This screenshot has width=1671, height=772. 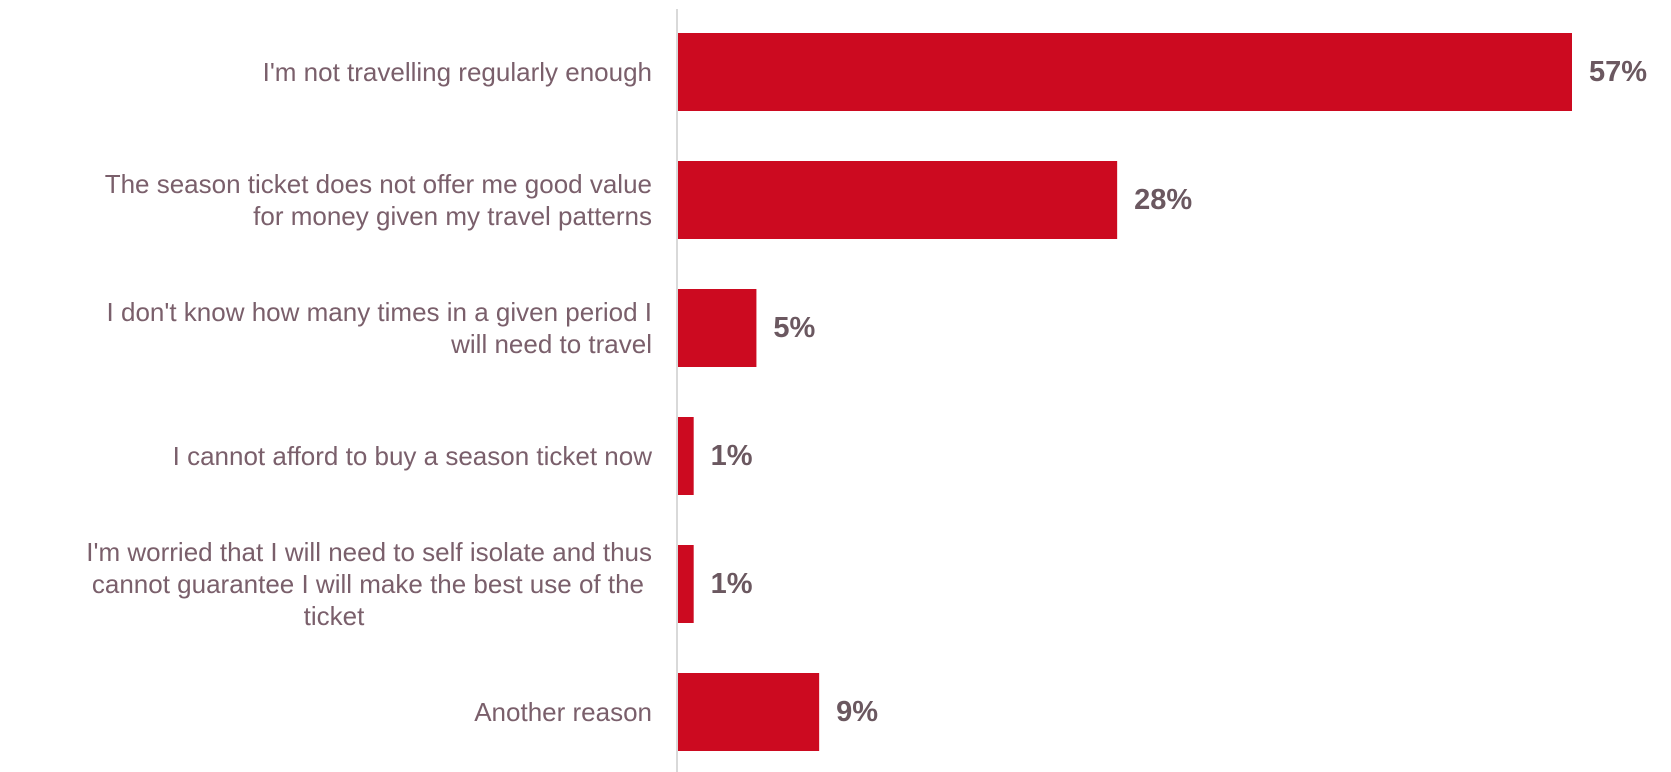 I want to click on value-label-1: 57%, so click(x=1618, y=72).